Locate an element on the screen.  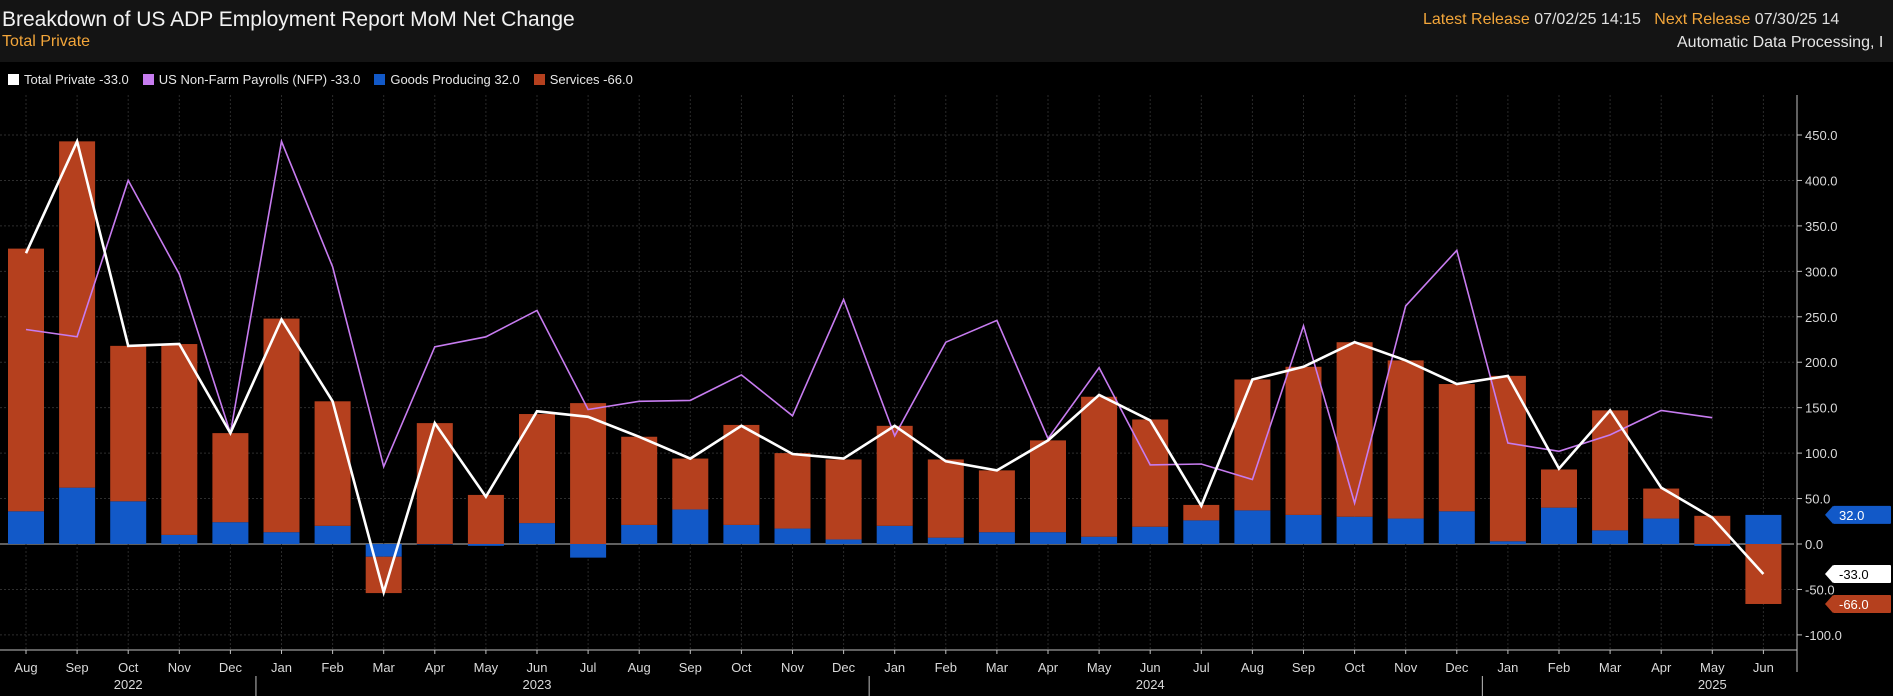
x-tick-label: Jul is located at coordinates (588, 667).